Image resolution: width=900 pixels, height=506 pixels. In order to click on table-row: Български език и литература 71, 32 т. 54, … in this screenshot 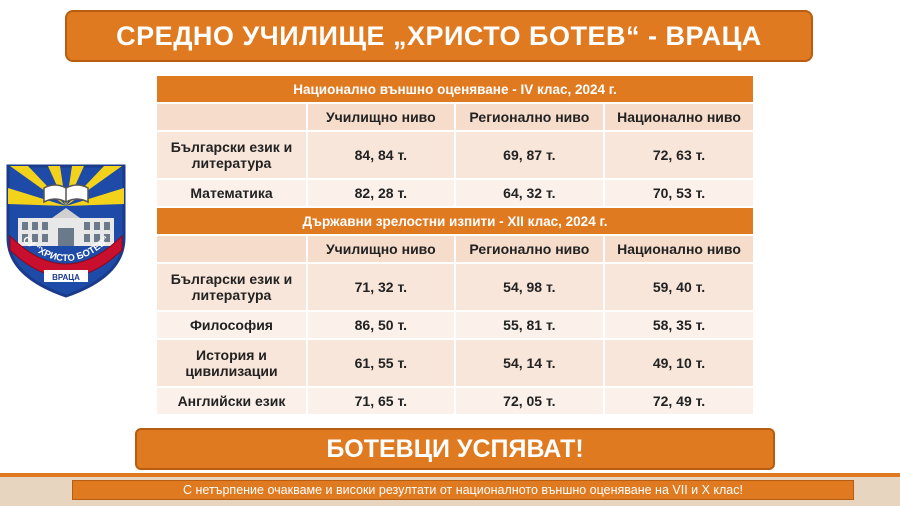, I will do `click(455, 287)`.